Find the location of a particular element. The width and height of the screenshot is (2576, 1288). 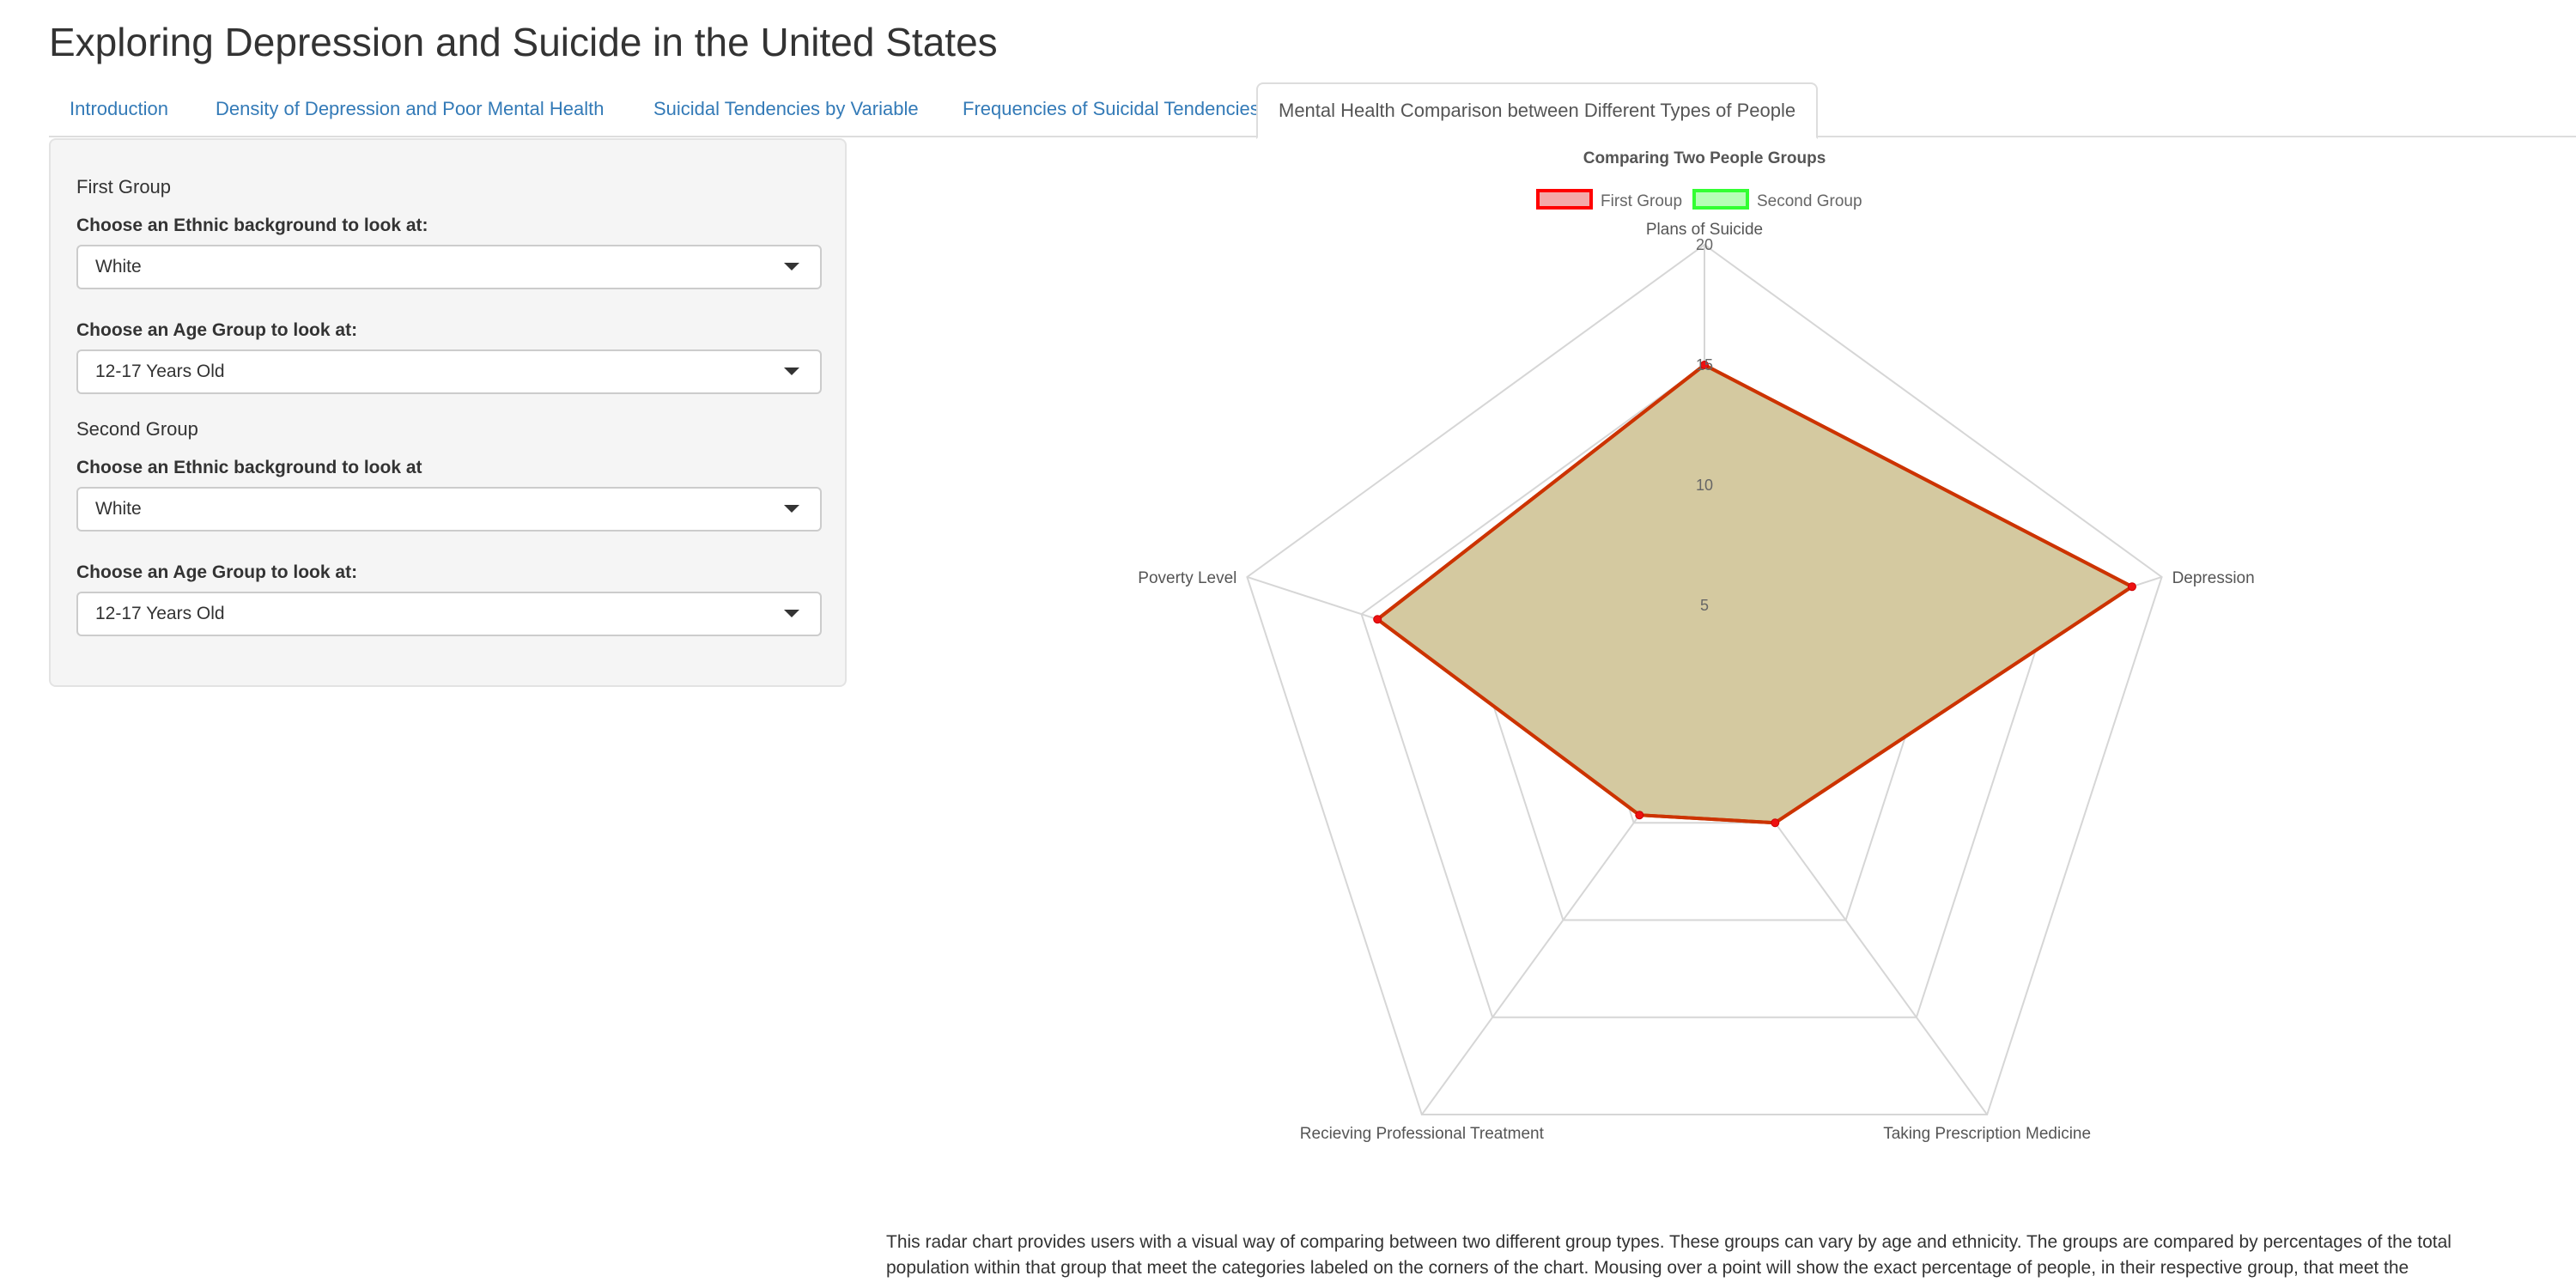

first-group-age-select: 12-17 Years Old is located at coordinates (449, 371).